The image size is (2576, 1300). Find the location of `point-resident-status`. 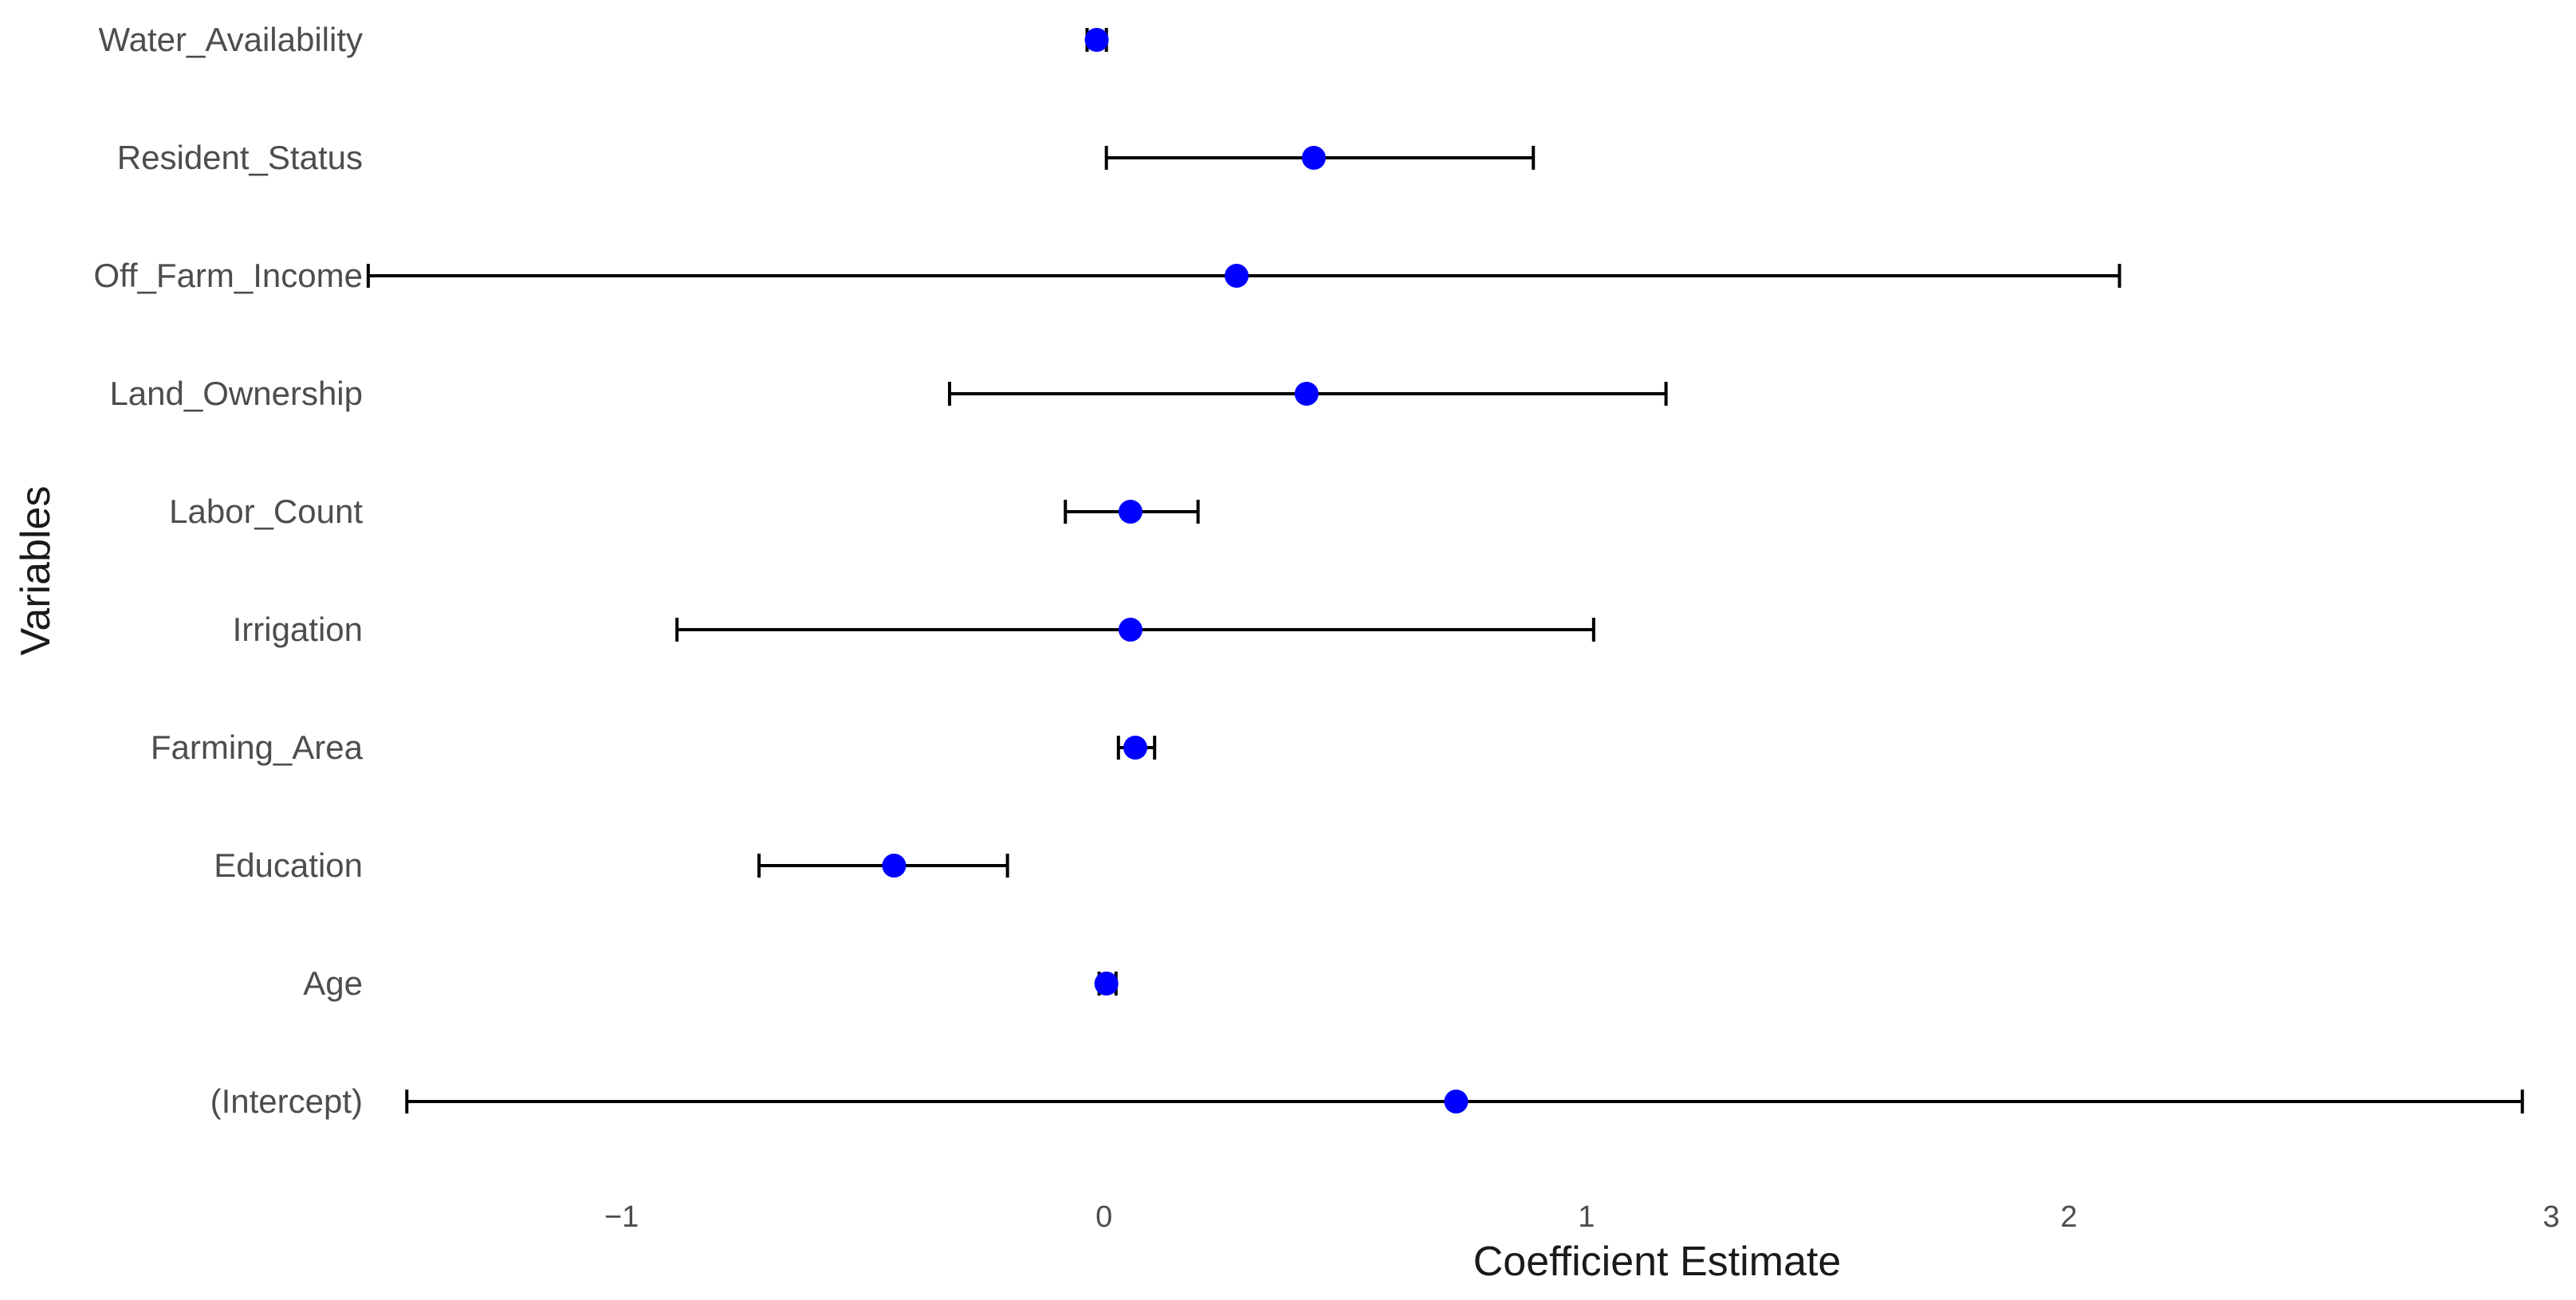

point-resident-status is located at coordinates (1314, 158).